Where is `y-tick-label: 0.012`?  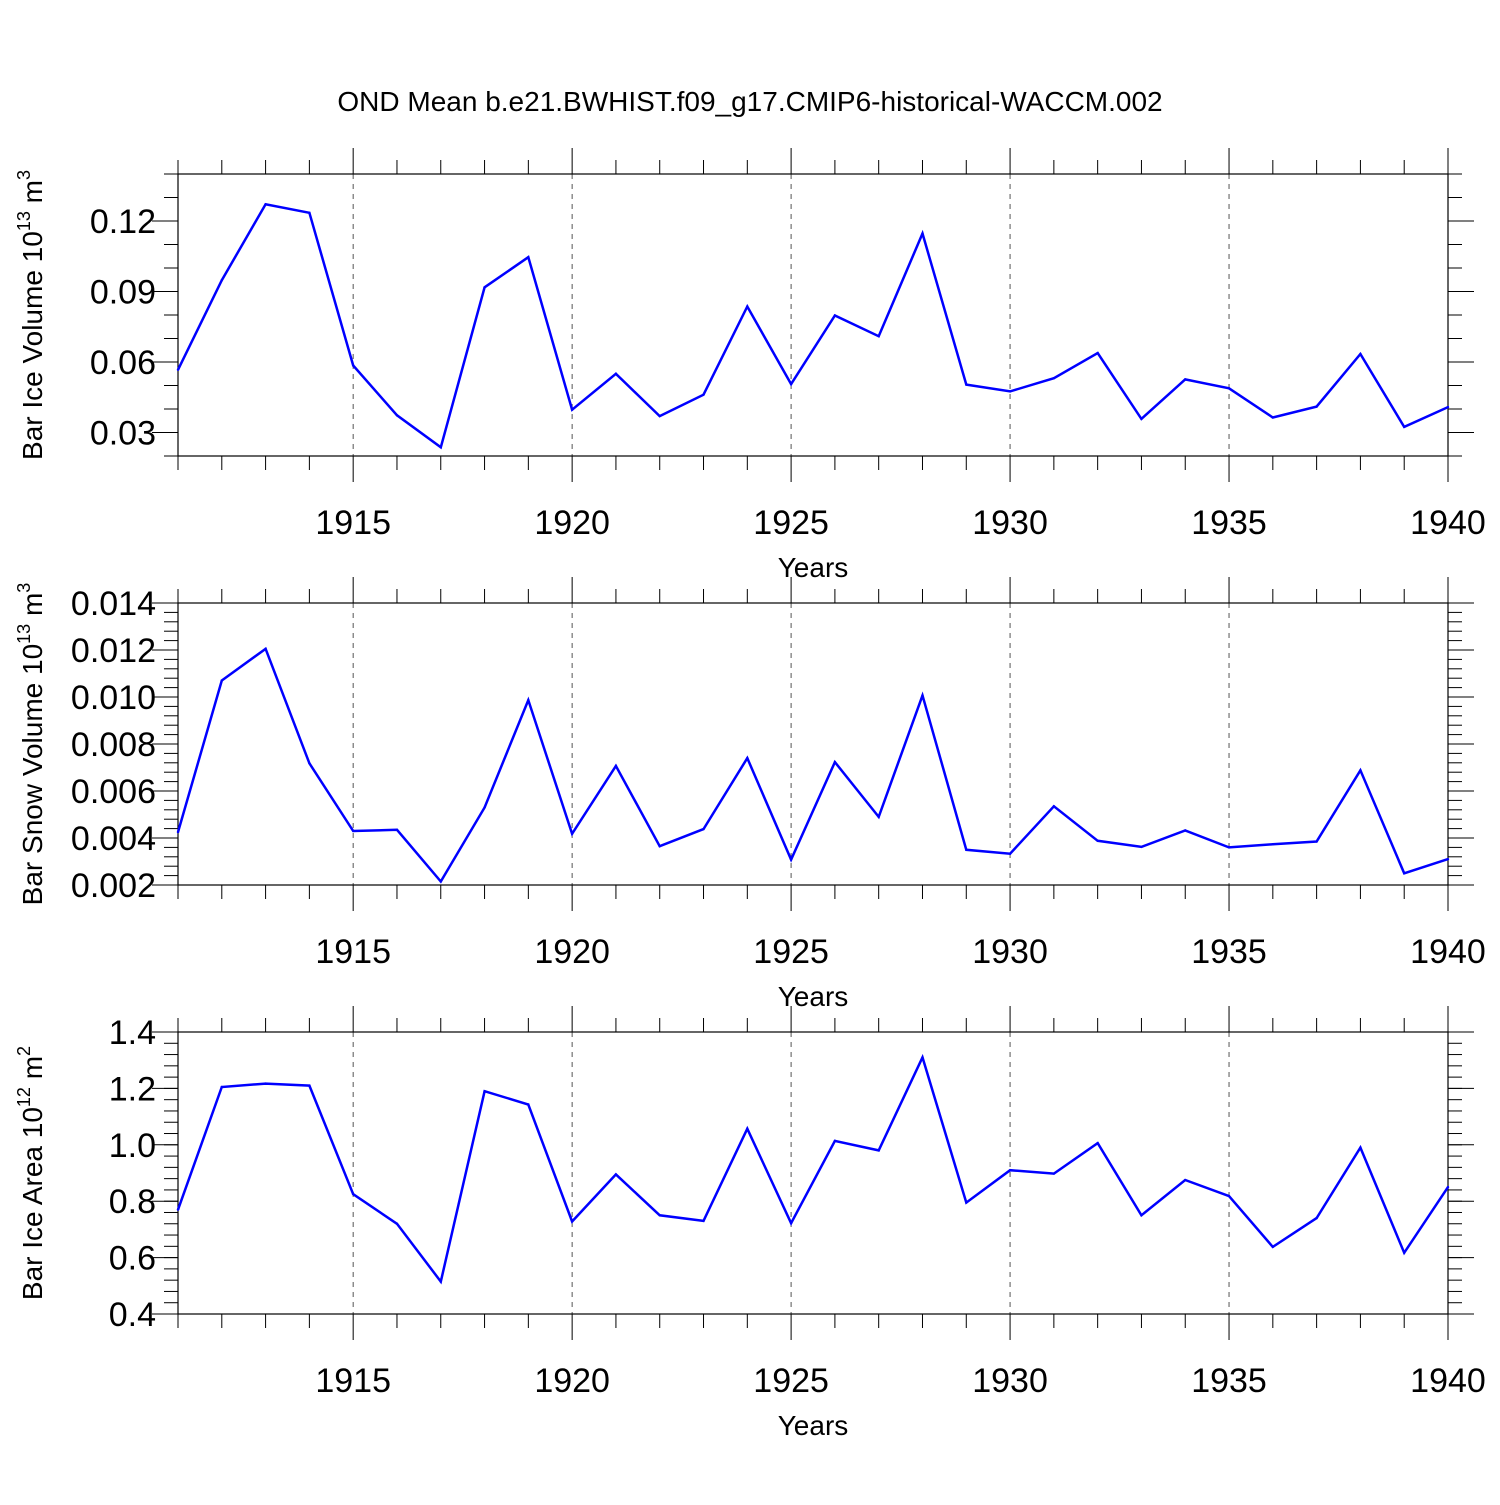 y-tick-label: 0.012 is located at coordinates (113, 651).